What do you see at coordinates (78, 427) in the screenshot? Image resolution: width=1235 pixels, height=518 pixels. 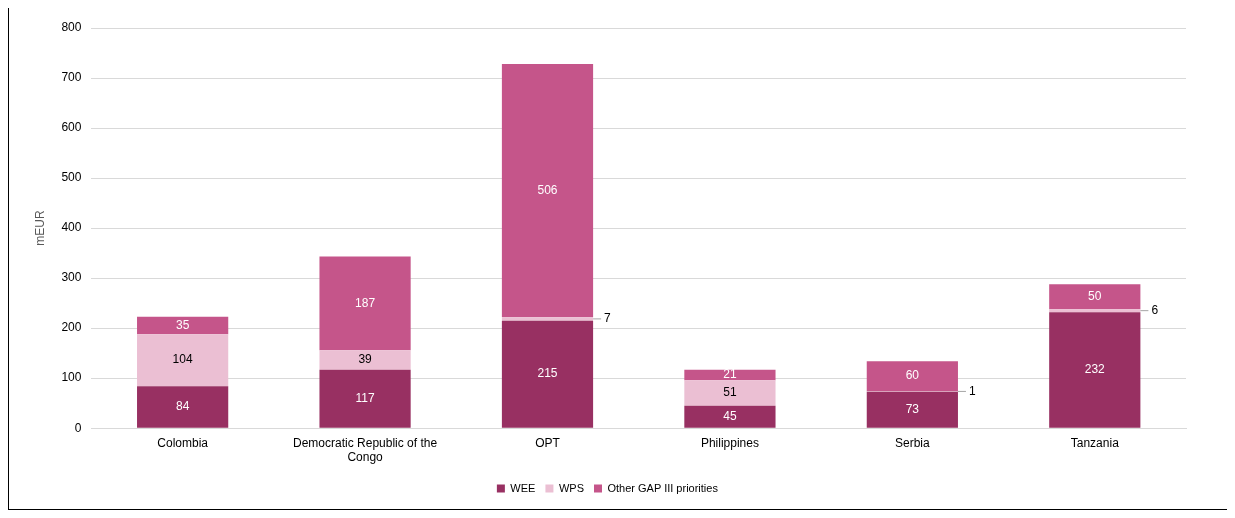 I see `y-tick-label: 0` at bounding box center [78, 427].